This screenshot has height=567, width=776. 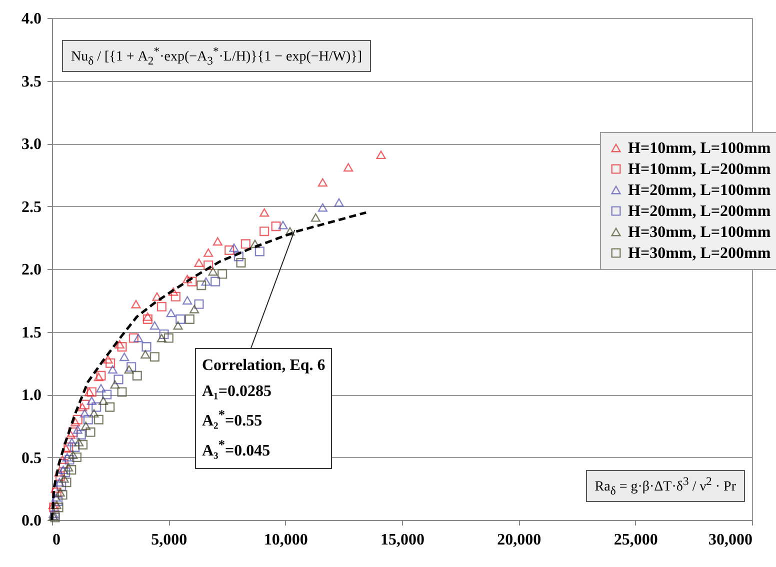 I want to click on x-tick-label: 30,000, so click(x=730, y=540).